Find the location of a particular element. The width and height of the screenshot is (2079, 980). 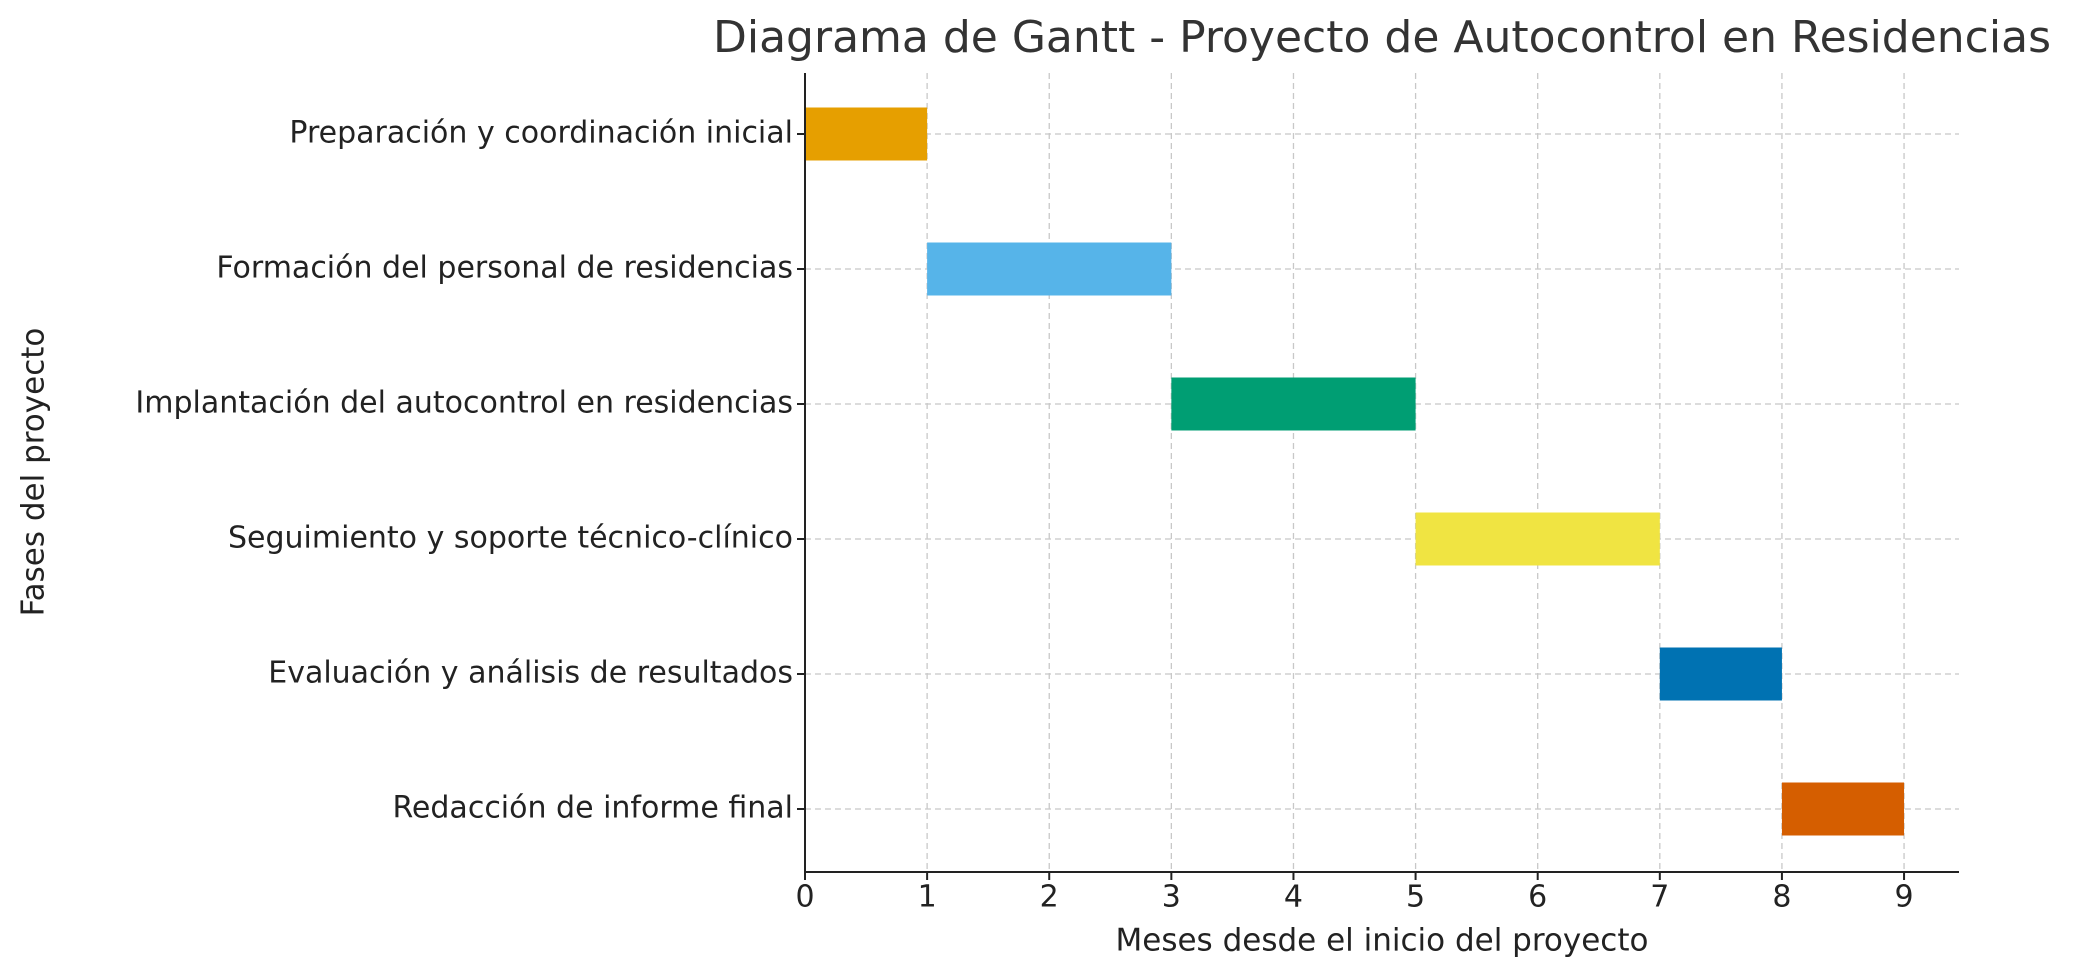

x-axis-label: Meses desde el inicio del proyecto is located at coordinates (1382, 941).